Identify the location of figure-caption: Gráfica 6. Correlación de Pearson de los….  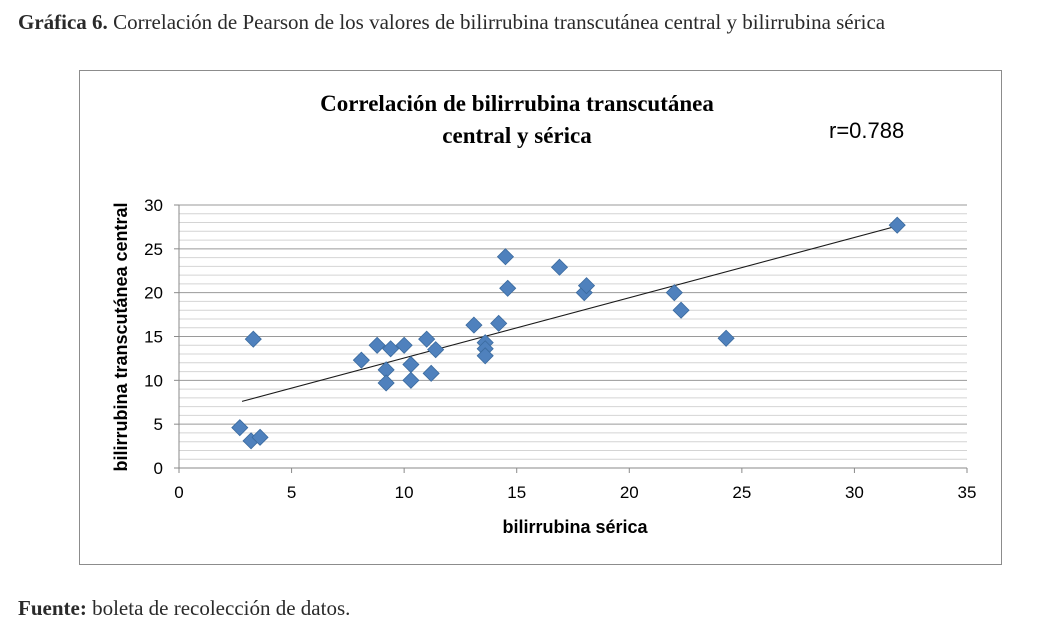
(451, 22).